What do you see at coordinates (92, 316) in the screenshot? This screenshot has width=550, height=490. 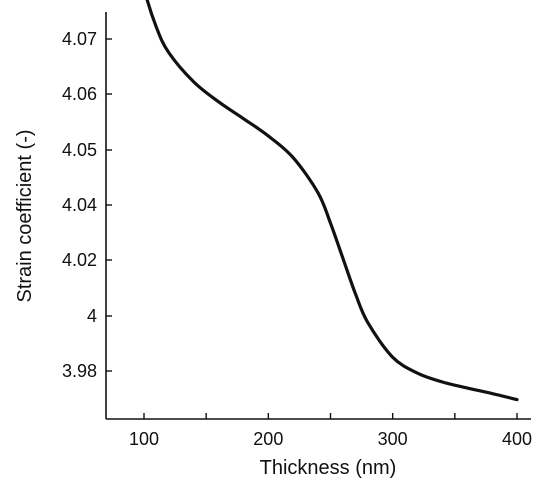 I see `y-tick-label: 4` at bounding box center [92, 316].